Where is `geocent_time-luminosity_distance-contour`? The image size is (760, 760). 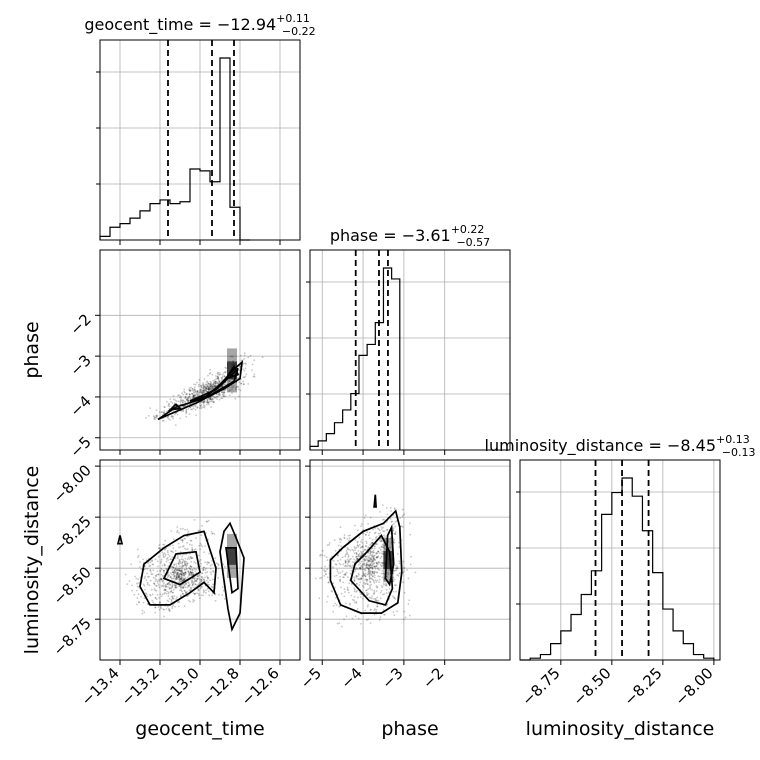 geocent_time-luminosity_distance-contour is located at coordinates (178, 568).